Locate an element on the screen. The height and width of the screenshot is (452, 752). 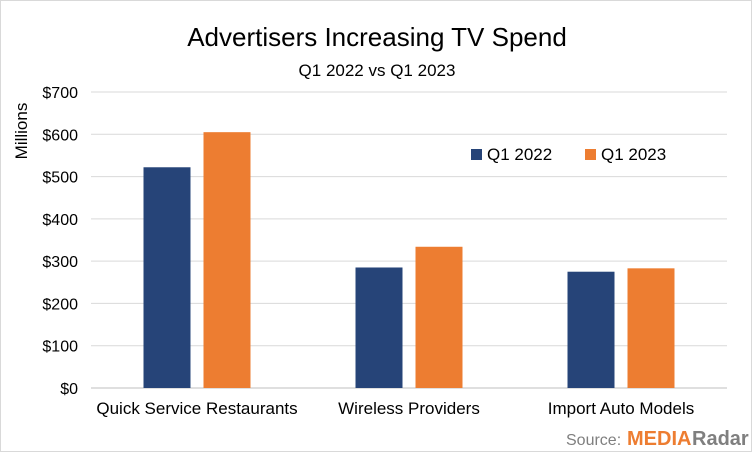
legend: Q1 2022 Q1 2023 is located at coordinates (568, 154).